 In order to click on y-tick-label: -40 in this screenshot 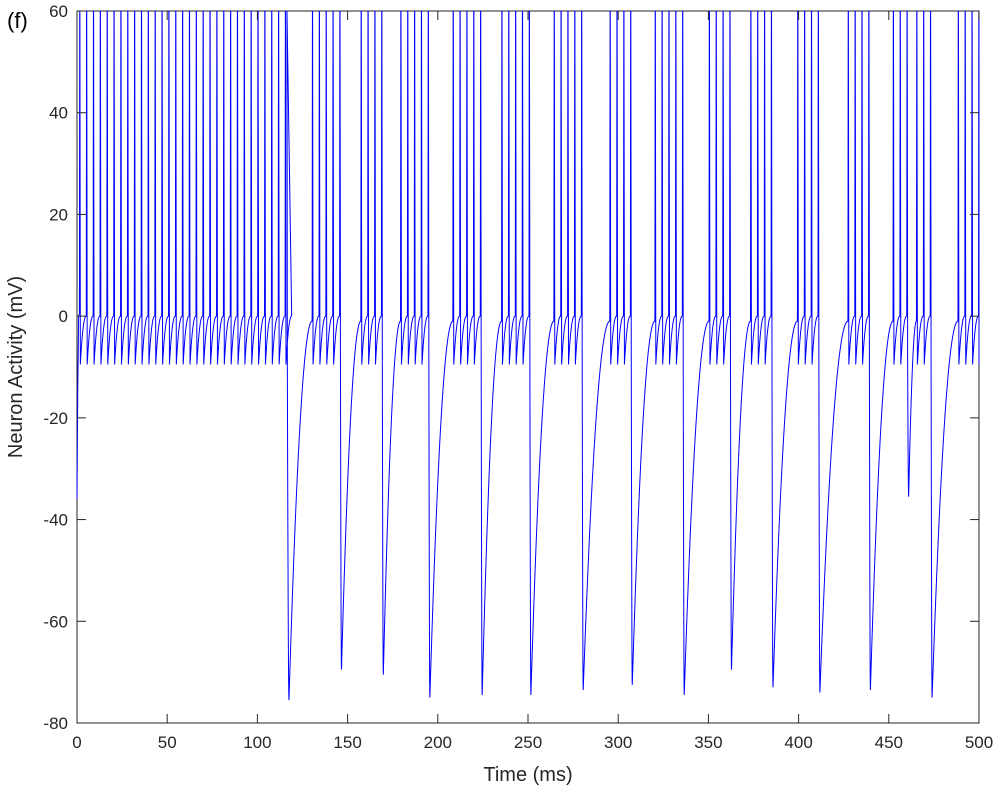, I will do `click(55, 520)`.